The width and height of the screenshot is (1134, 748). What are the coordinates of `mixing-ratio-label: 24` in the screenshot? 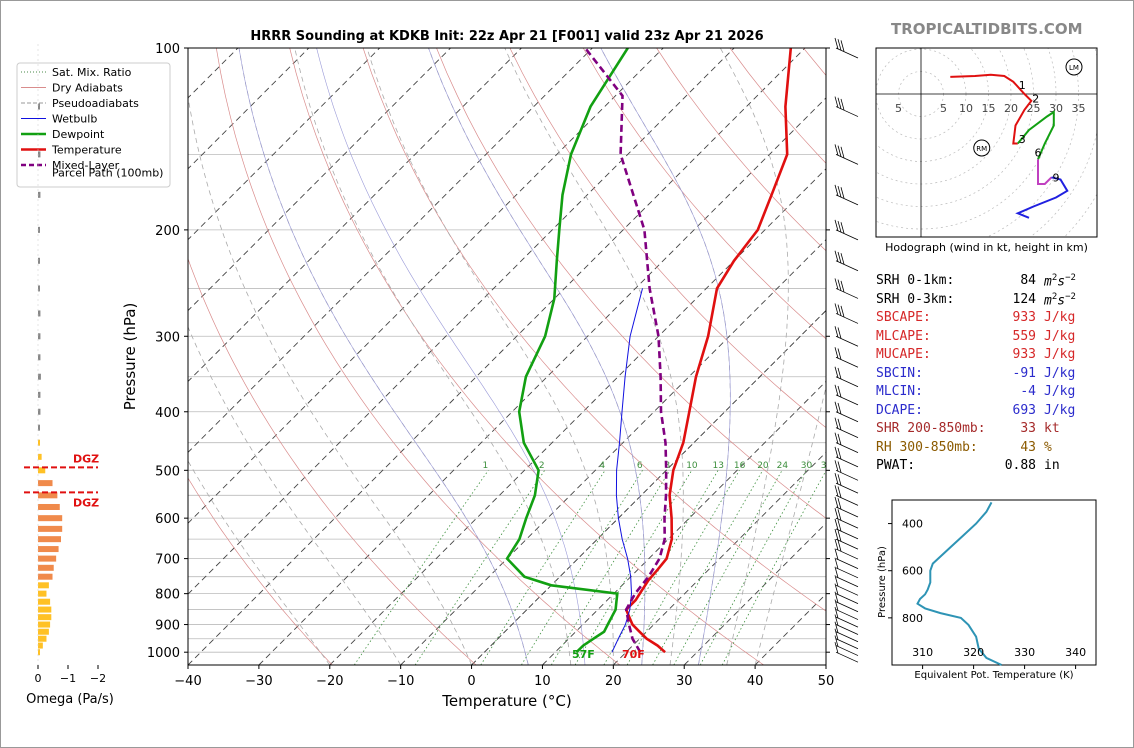 It's located at (783, 466).